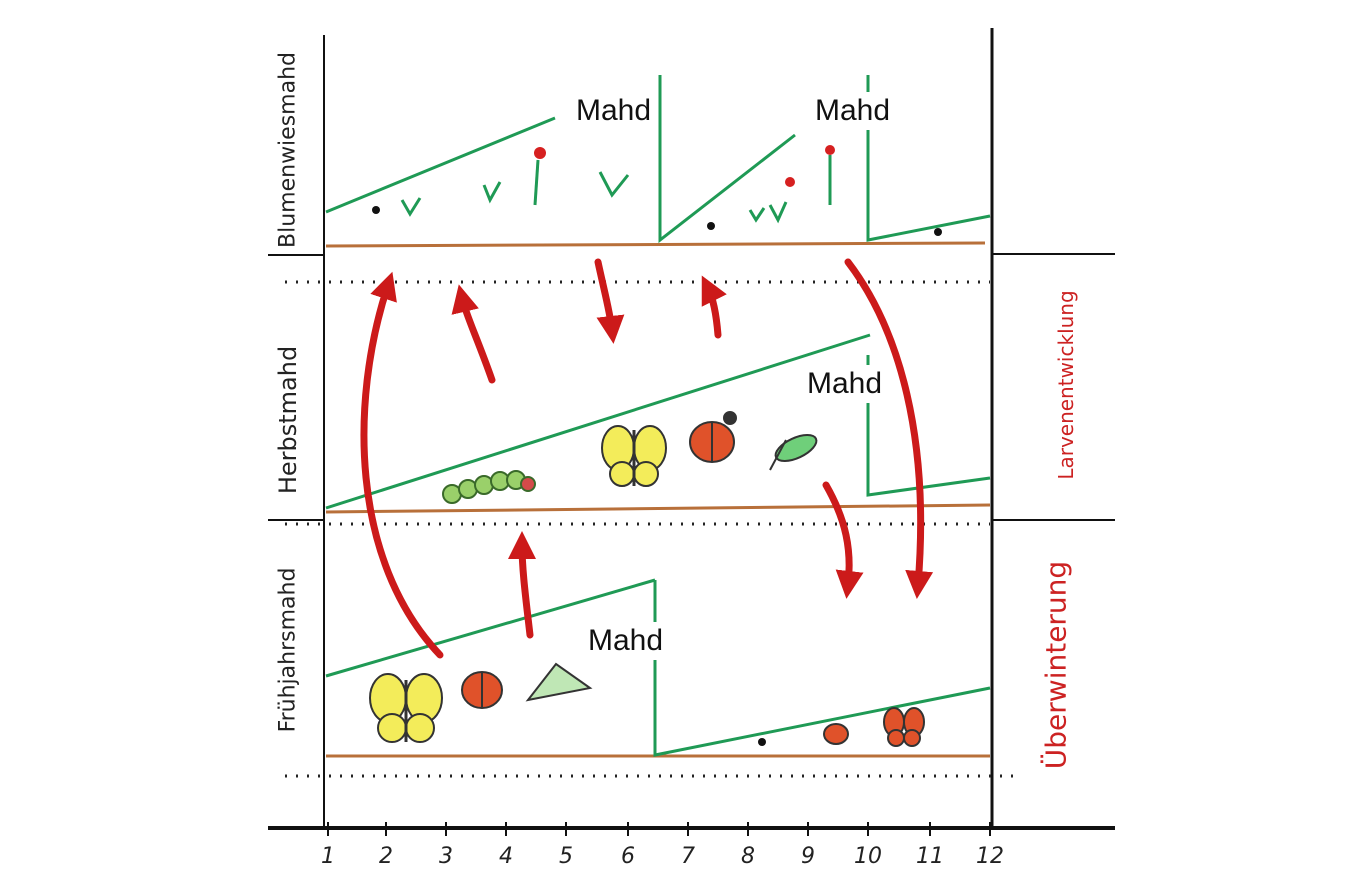  Describe the element at coordinates (837, 535) in the screenshot. I see `arrow-down-row2` at that location.